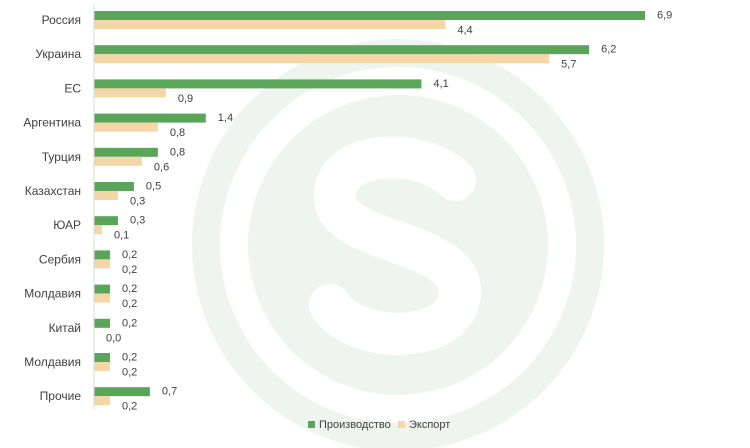 Image resolution: width=750 pixels, height=448 pixels. Describe the element at coordinates (177, 133) in the screenshot. I see `export-value-label: 0,8` at that location.